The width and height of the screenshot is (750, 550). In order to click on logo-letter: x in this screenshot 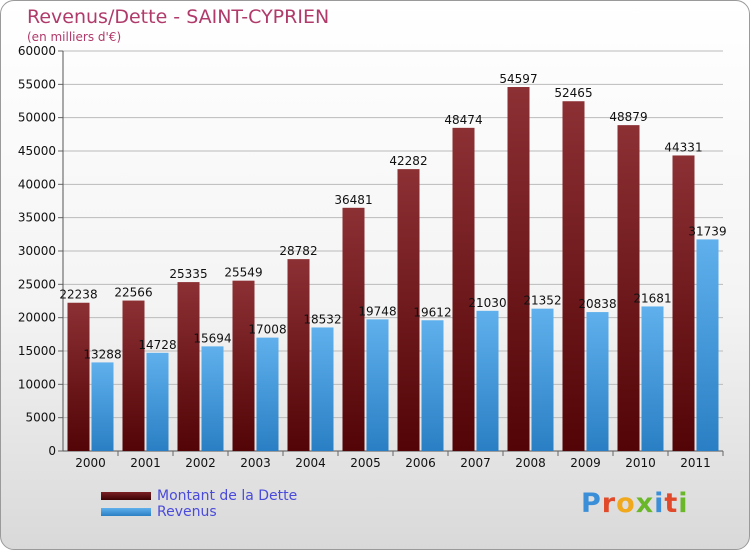, I will do `click(645, 503)`.